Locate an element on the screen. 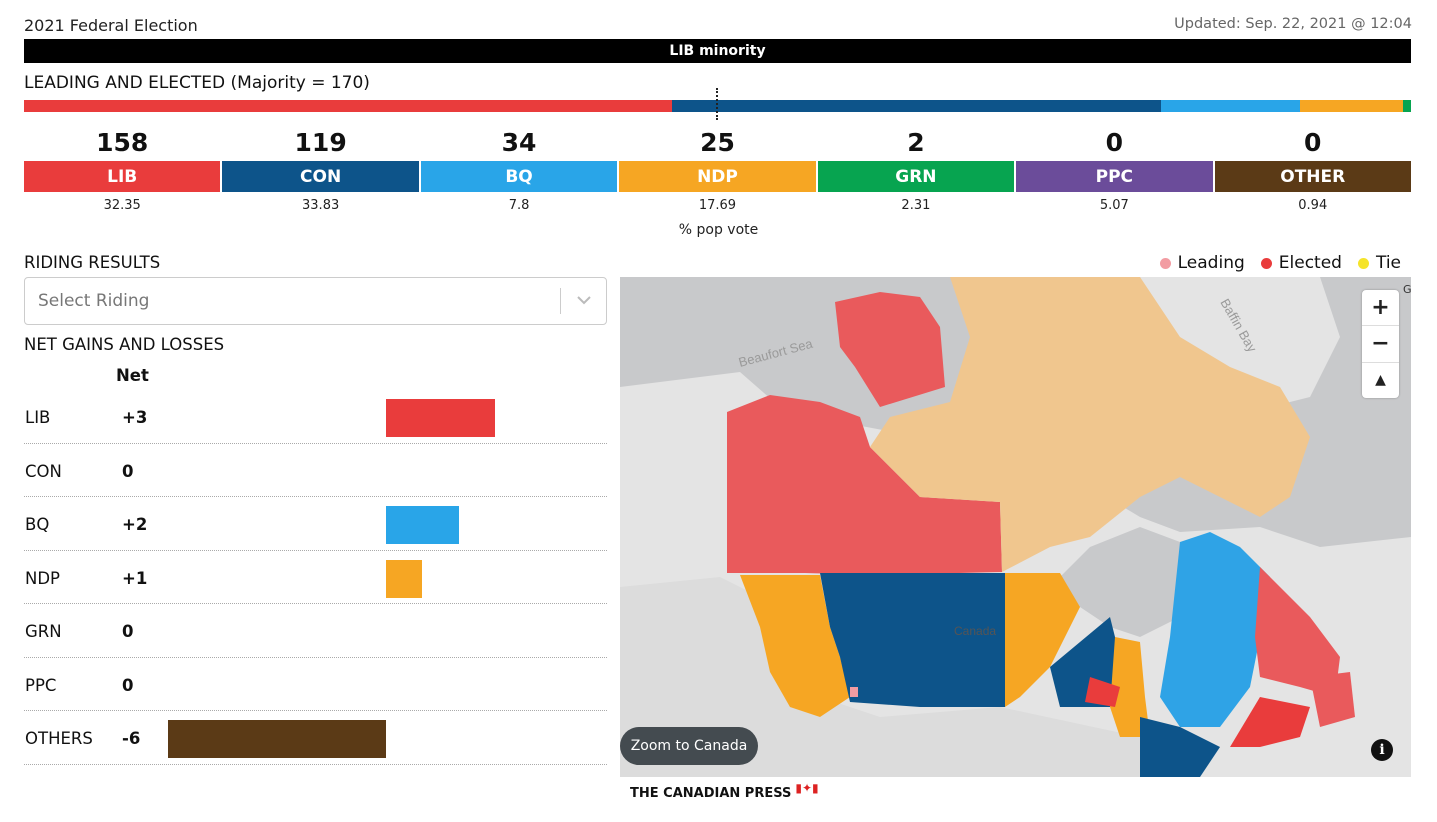 This screenshot has width=1437, height=822. party-pop-vote: 2.31 is located at coordinates (916, 205).